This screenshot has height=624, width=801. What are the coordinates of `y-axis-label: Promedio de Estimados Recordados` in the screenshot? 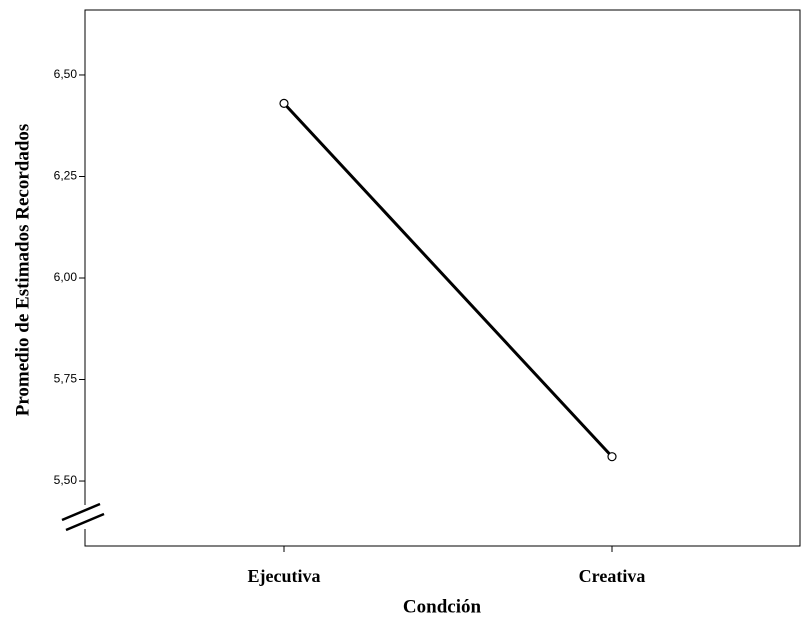 It's located at (22, 270).